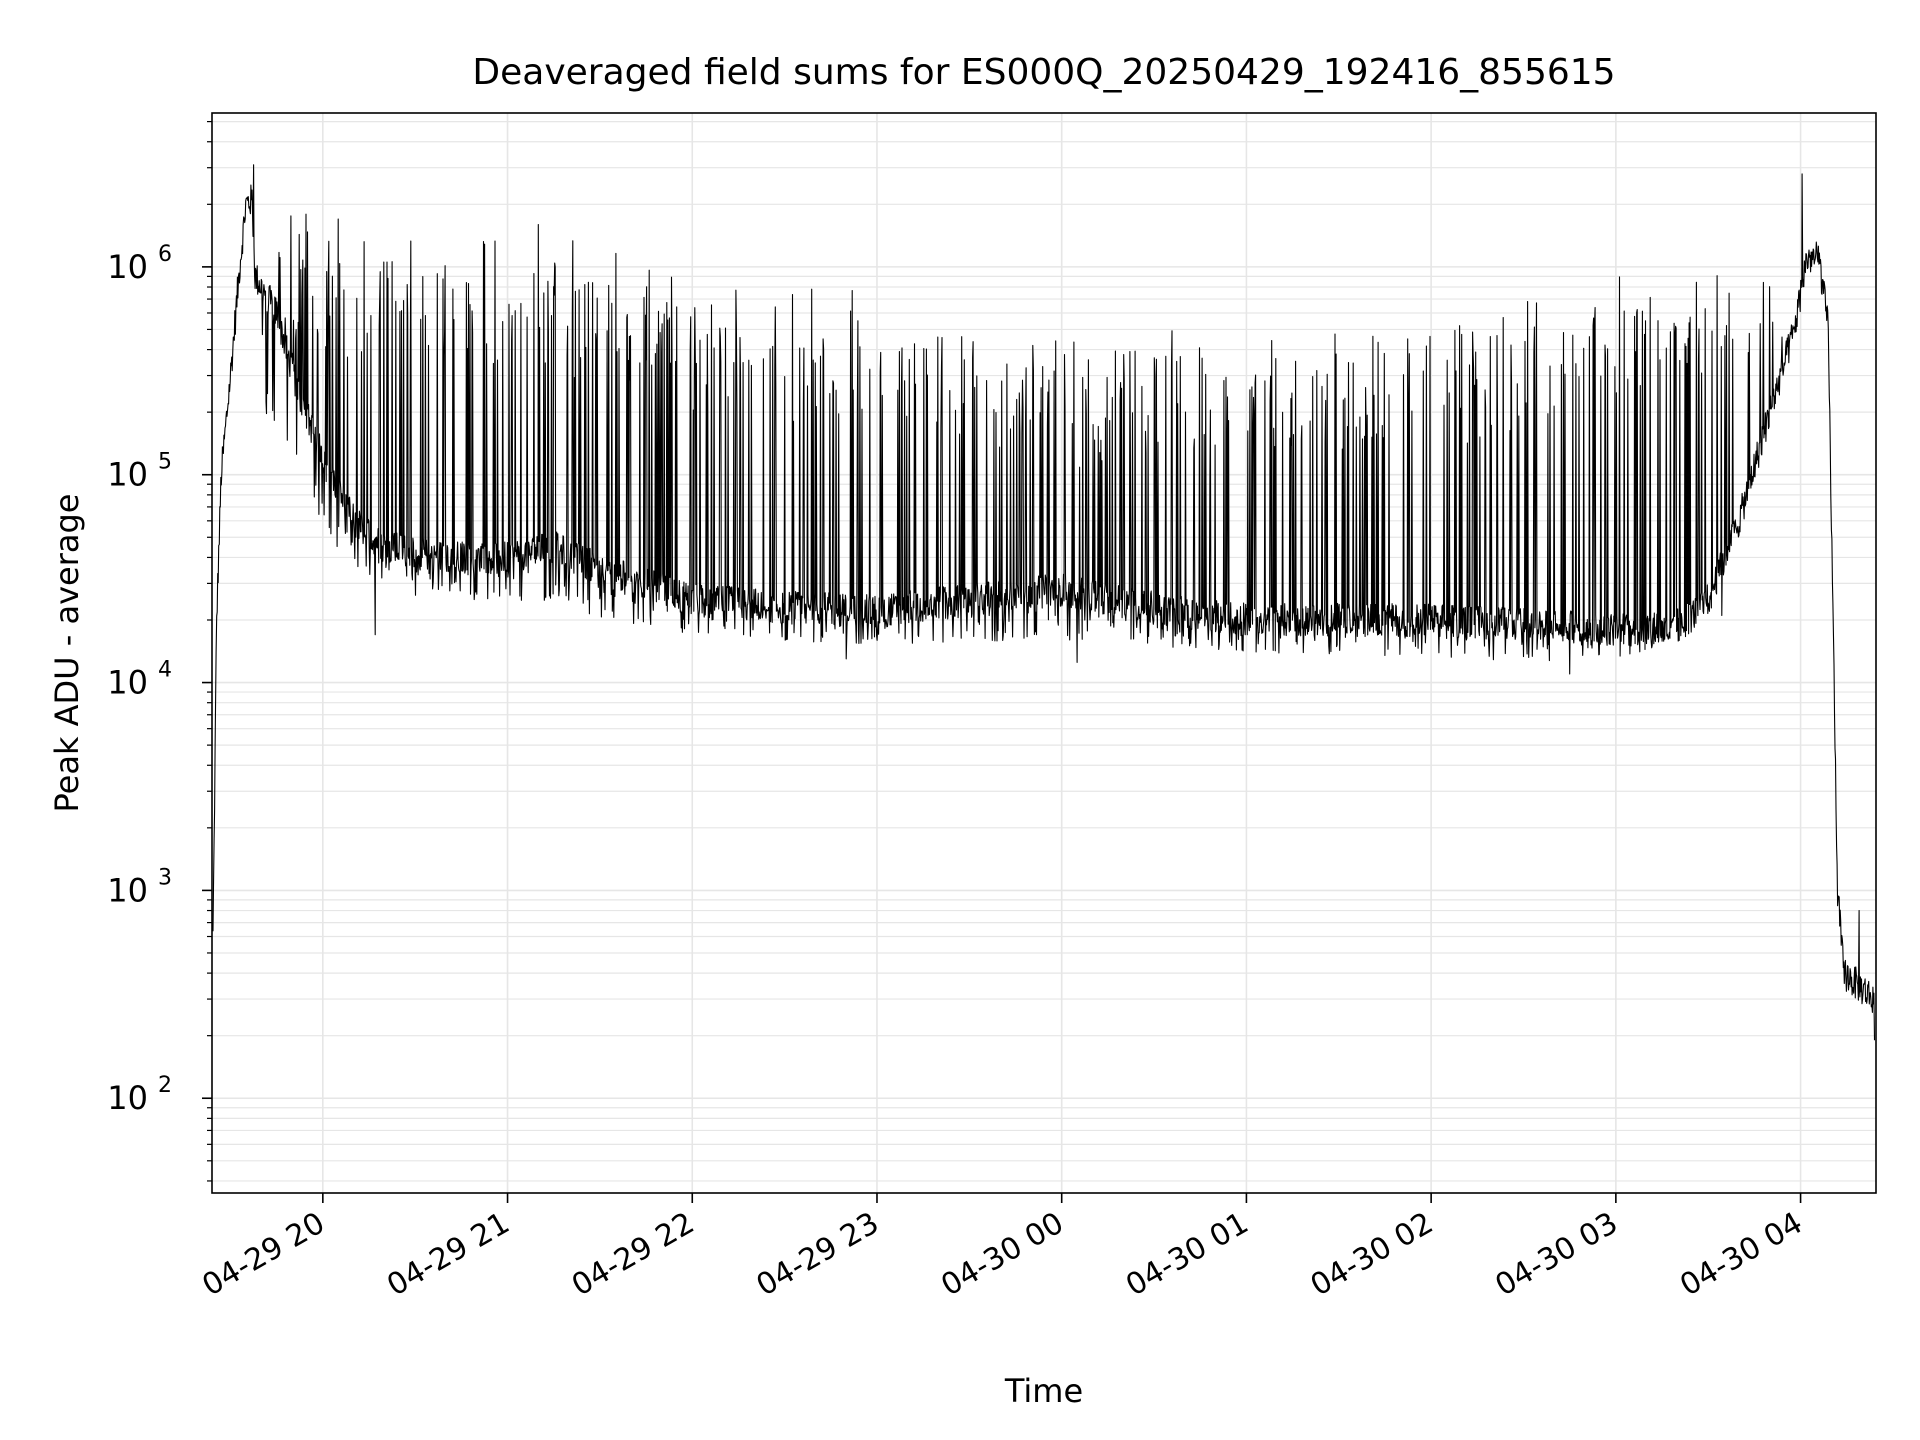  Describe the element at coordinates (165, 877) in the screenshot. I see `y-tick-exponent: 3` at that location.